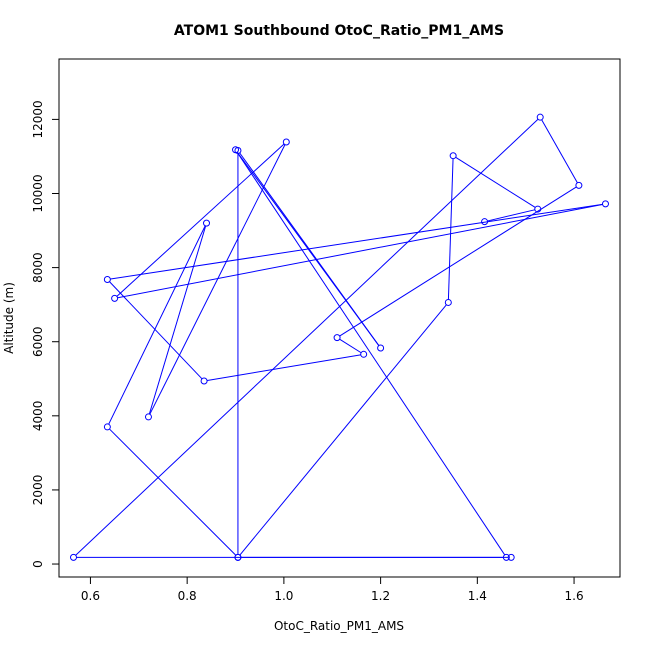 This screenshot has height=650, width=650. Describe the element at coordinates (339, 626) in the screenshot. I see `x-axis-label: OtoC_Ratio_PM1_AMS` at that location.